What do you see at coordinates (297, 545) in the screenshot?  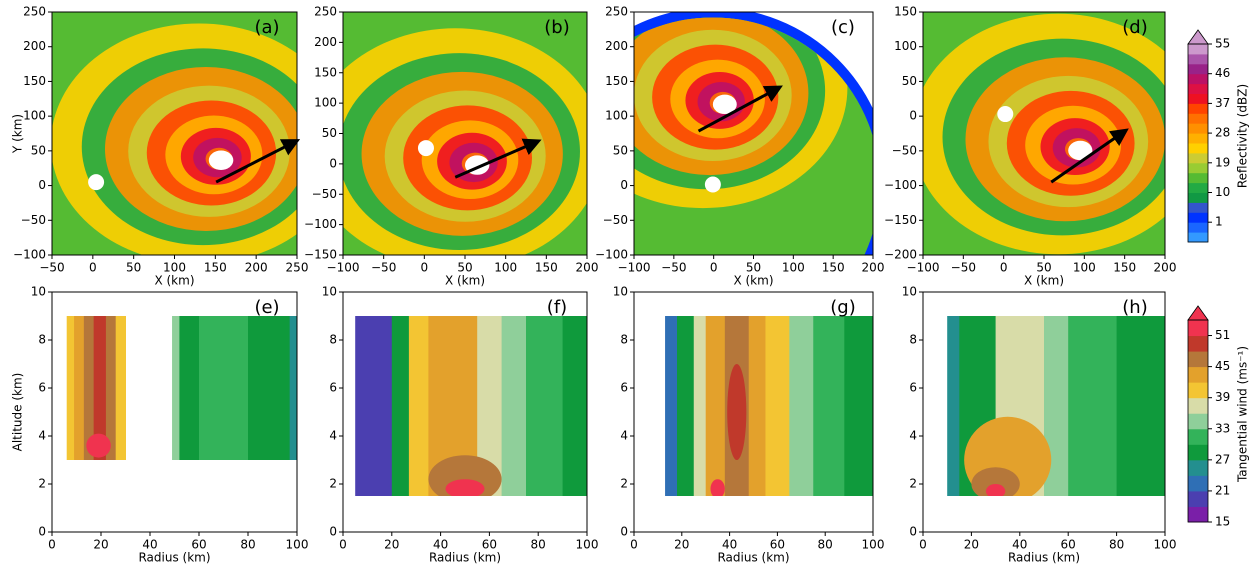 I see `x-tick-label: 100` at bounding box center [297, 545].